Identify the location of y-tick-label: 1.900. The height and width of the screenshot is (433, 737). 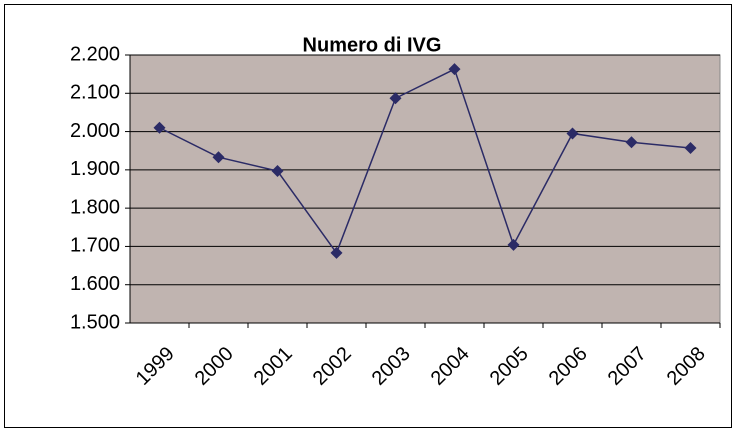
(95, 169).